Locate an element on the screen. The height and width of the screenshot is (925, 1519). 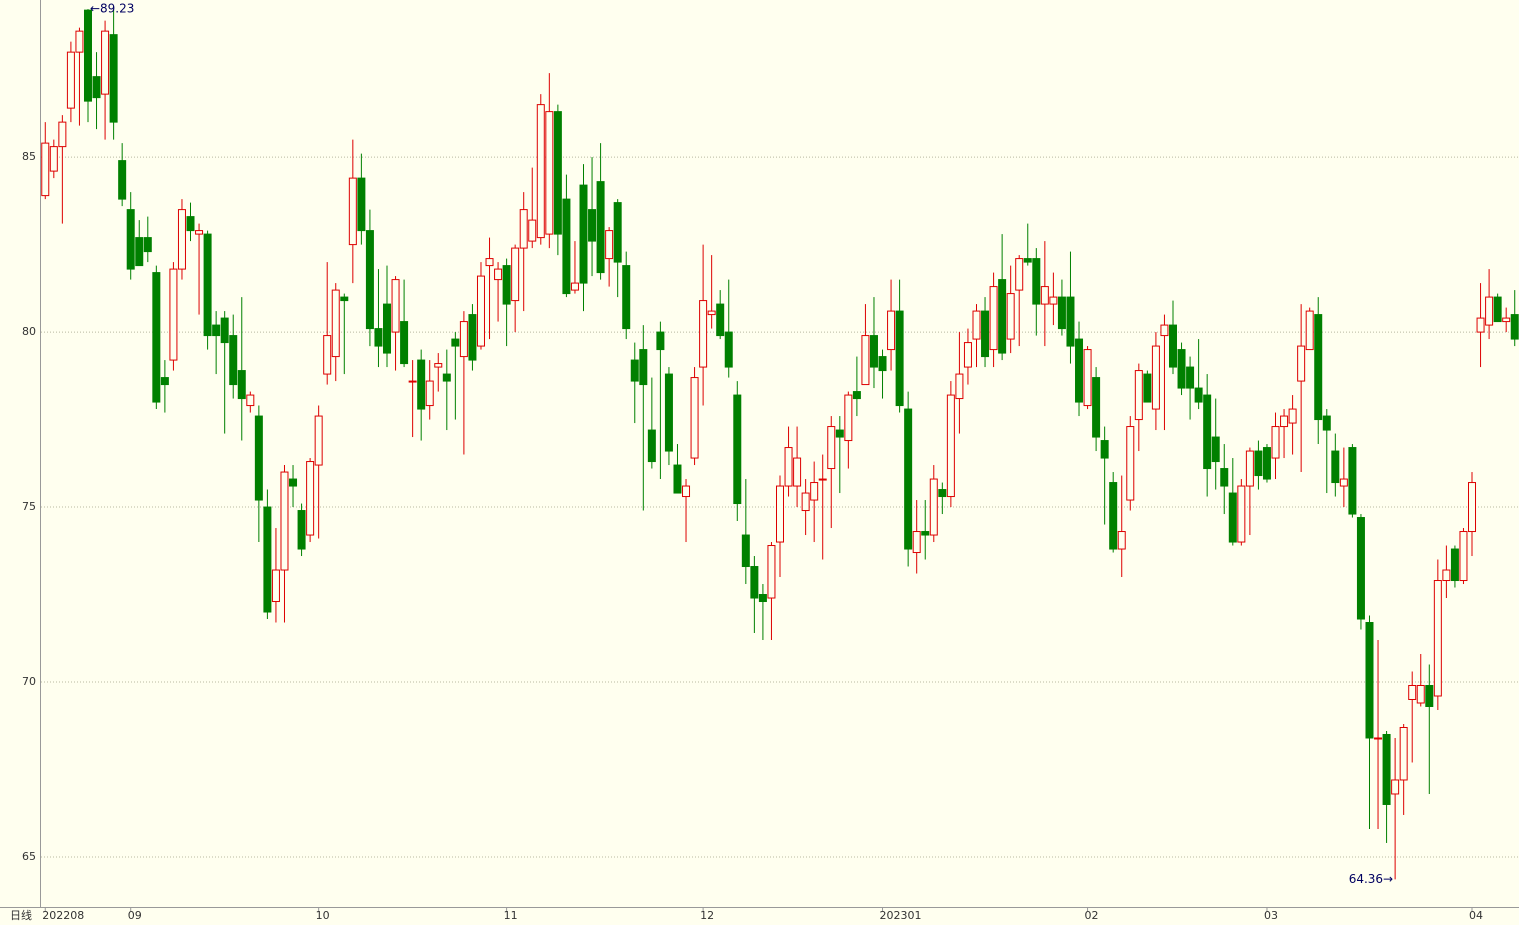
x-tick-label: 03 is located at coordinates (1271, 915).